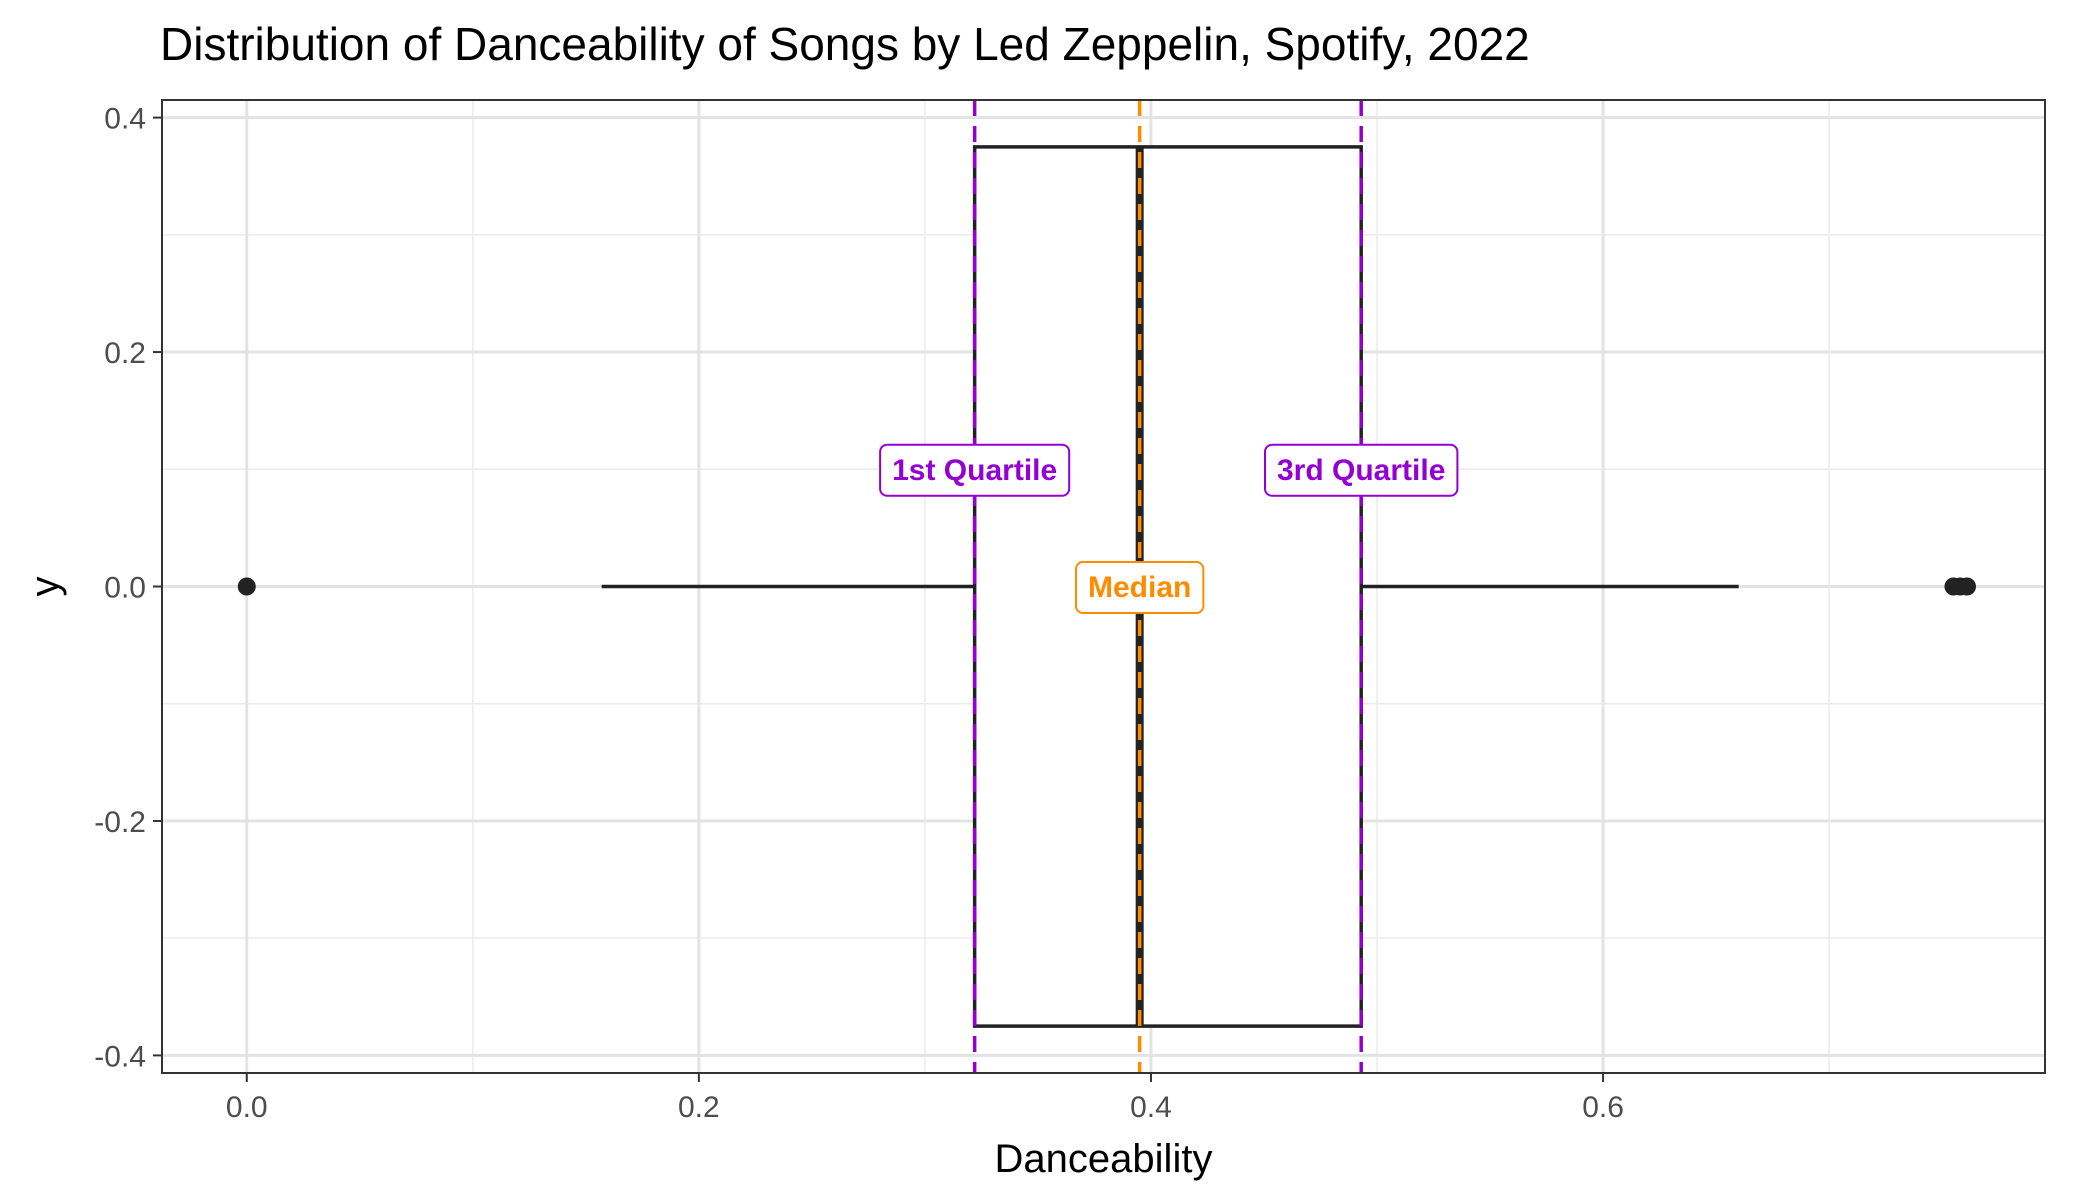  I want to click on reference-label: 3rd Quartile, so click(1361, 470).